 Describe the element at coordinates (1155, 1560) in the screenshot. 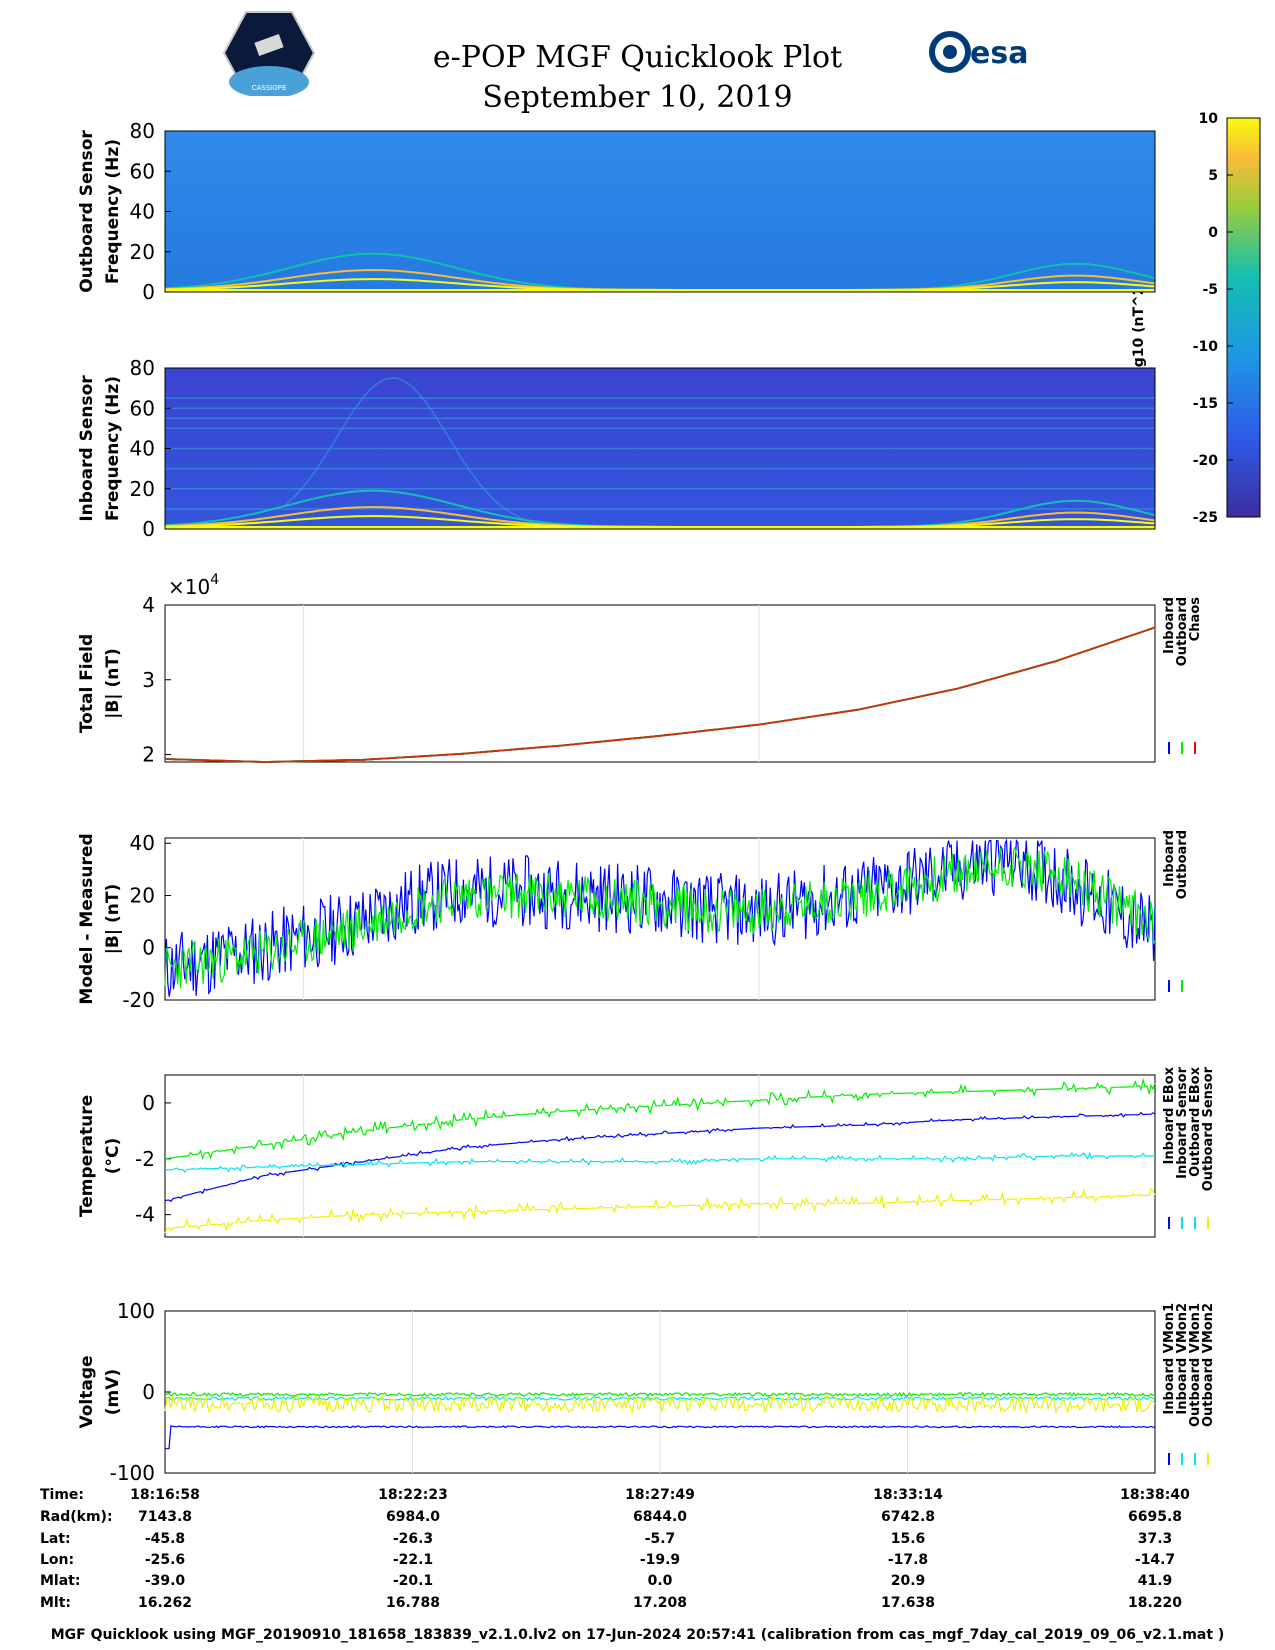

I see `table-cell: -14.7` at that location.